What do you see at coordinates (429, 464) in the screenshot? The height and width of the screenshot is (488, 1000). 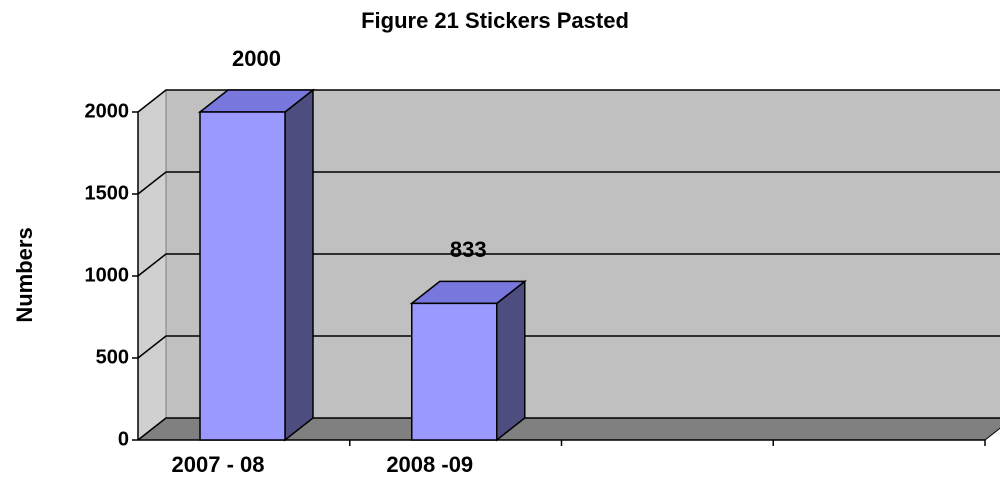 I see `x-tick-label: 2008 -09` at bounding box center [429, 464].